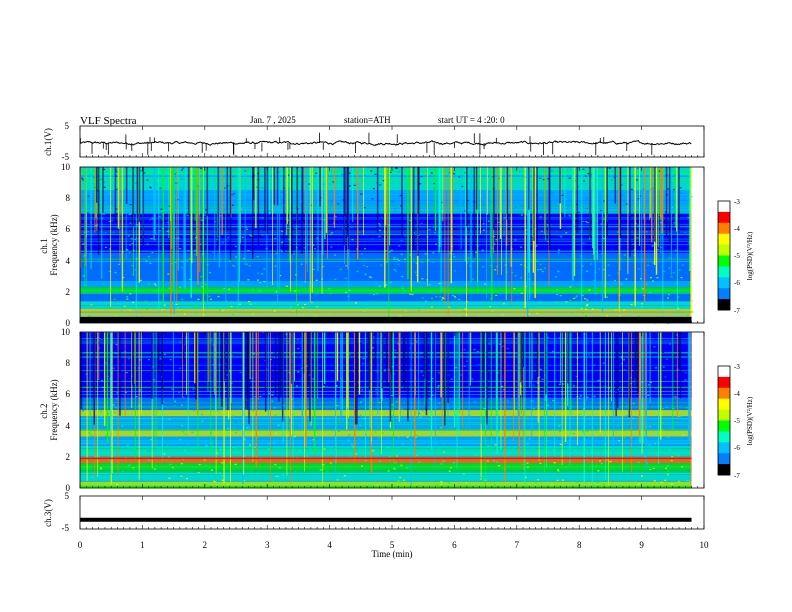 This screenshot has height=612, width=792. What do you see at coordinates (737, 394) in the screenshot?
I see `ch2-cb-tick-minus4: -4` at bounding box center [737, 394].